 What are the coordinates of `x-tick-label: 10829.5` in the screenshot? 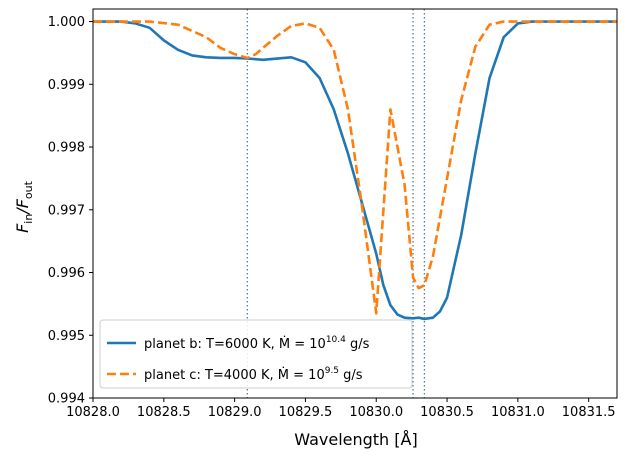 It's located at (306, 412).